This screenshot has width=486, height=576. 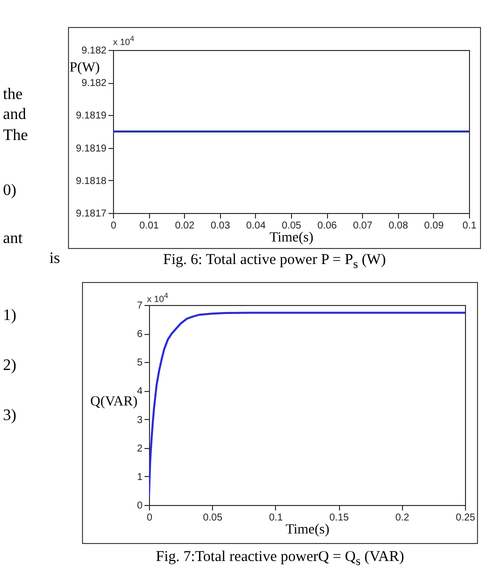 I want to click on text: 0), so click(x=9, y=191).